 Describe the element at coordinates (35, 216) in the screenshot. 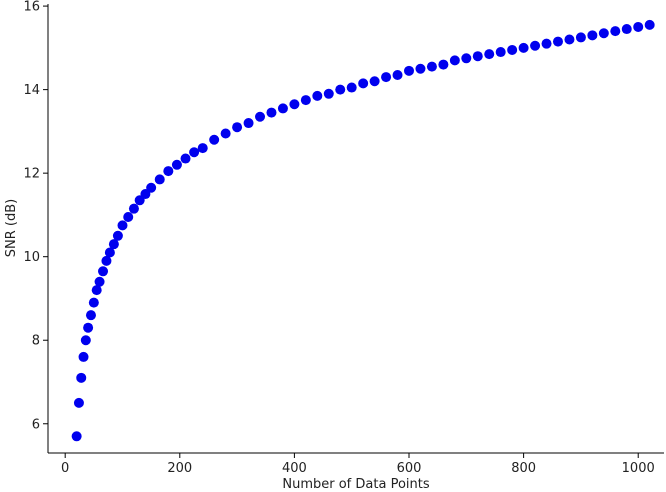

I see `y-axis-ticks: 6 8 10 12 14 16` at that location.